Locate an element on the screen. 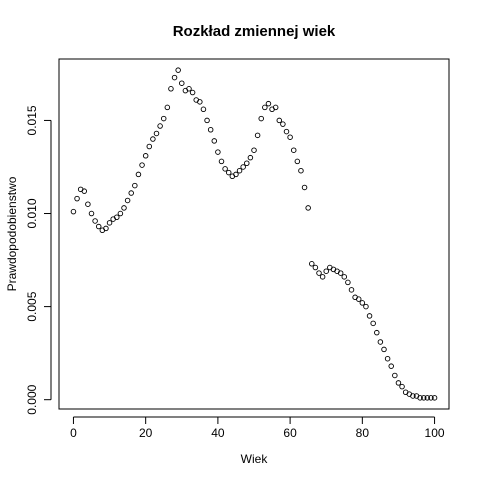 The width and height of the screenshot is (480, 480). chart-title: Rozkład zmiennej wiek is located at coordinates (254, 31).